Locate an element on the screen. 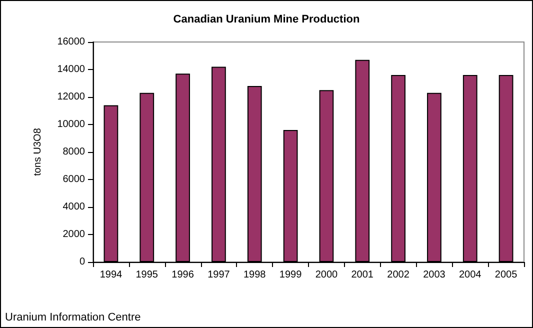 The image size is (533, 328). y-tick-label: 0 is located at coordinates (82, 262).